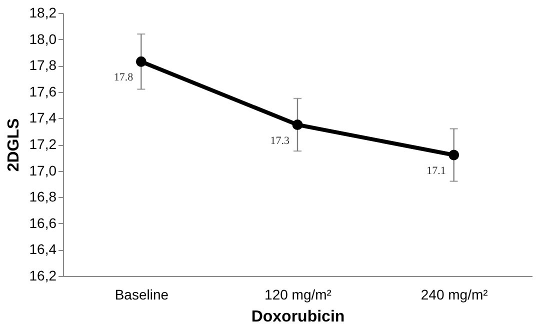 This screenshot has height=328, width=536. Describe the element at coordinates (43, 196) in the screenshot. I see `y-tick-label: 16,8` at that location.